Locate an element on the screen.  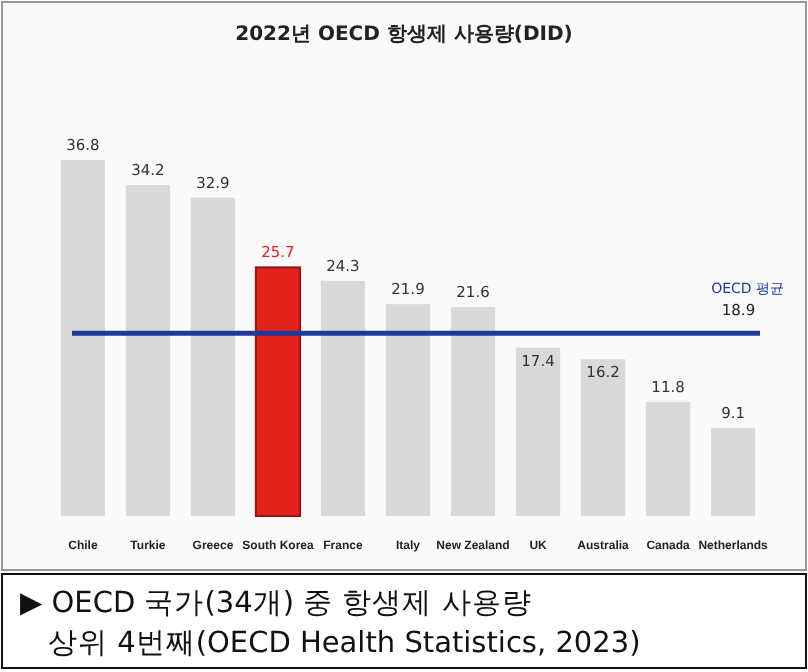
chart-title: 2022년 OECD 항생제 사용량(DID) is located at coordinates (404, 35).